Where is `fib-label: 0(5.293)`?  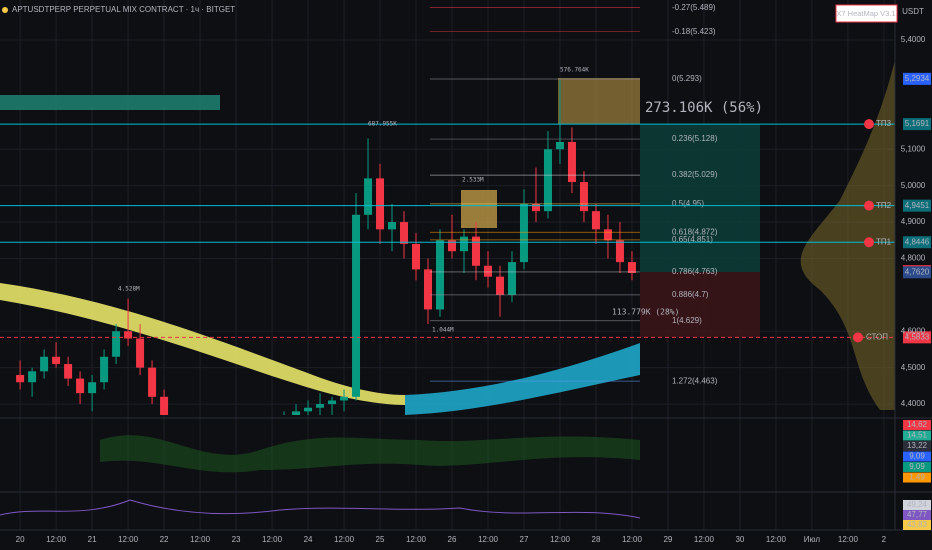
fib-label: 0(5.293) is located at coordinates (687, 78).